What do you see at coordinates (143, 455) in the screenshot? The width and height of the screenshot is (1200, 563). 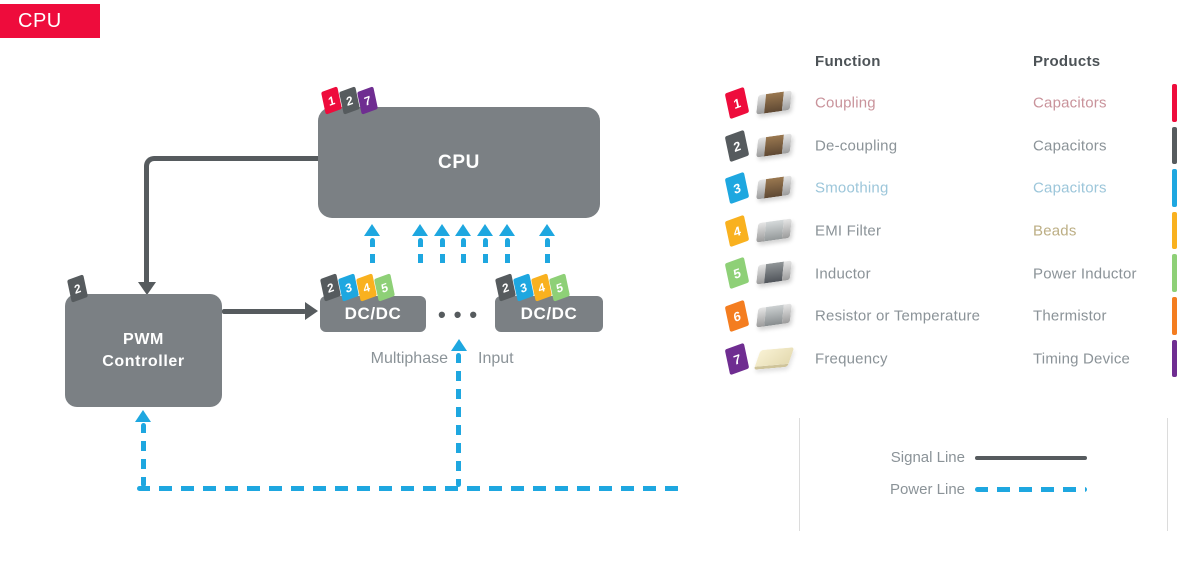 I see `power-line-to-pwm` at bounding box center [143, 455].